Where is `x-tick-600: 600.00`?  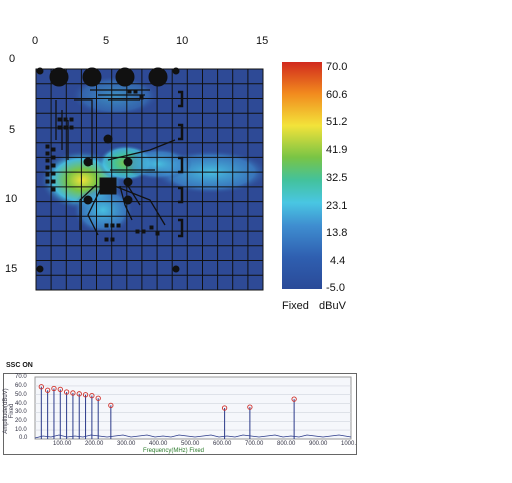
x-tick-600: 600.00 is located at coordinates (222, 444).